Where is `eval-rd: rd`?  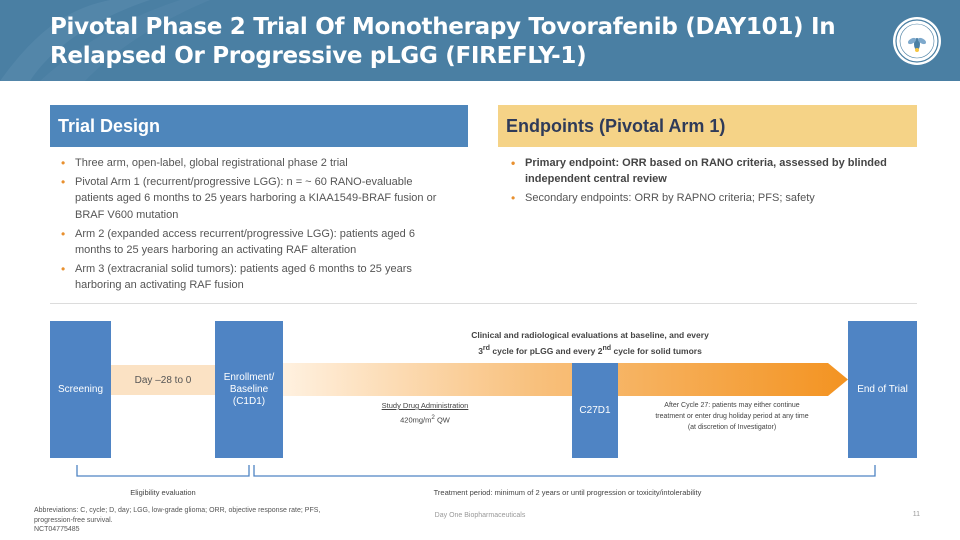
eval-rd: rd is located at coordinates (486, 348).